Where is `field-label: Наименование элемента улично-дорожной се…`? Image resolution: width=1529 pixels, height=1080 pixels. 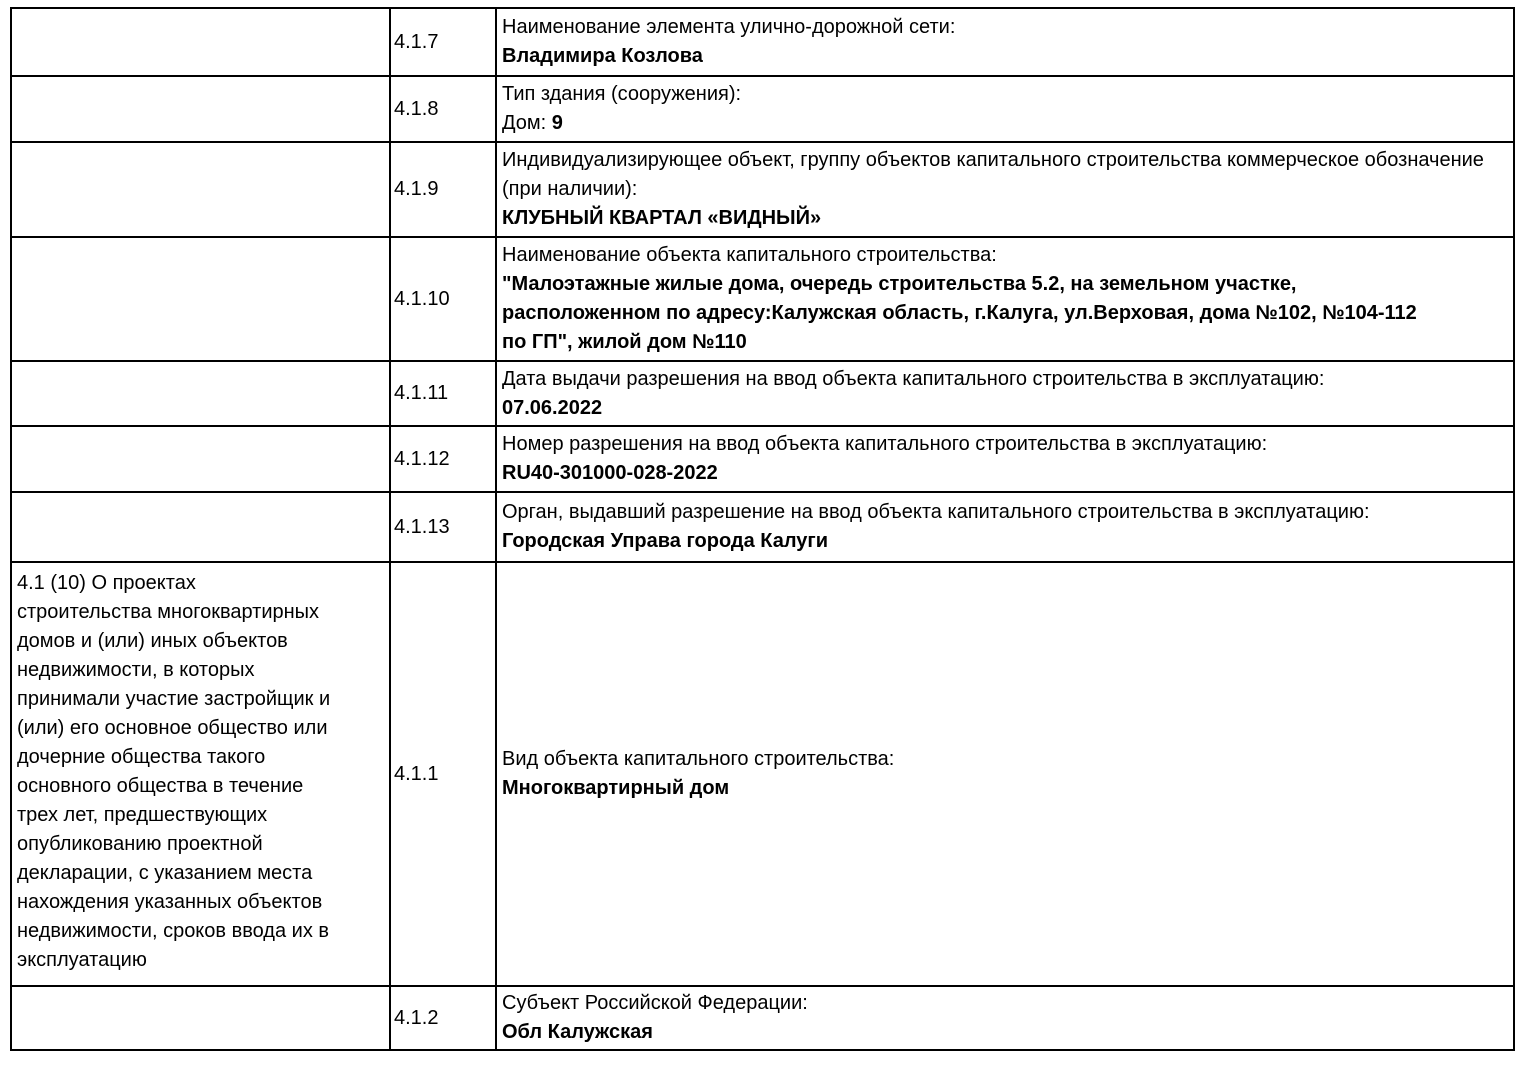
field-label: Наименование элемента улично-дорожной се… is located at coordinates (729, 27).